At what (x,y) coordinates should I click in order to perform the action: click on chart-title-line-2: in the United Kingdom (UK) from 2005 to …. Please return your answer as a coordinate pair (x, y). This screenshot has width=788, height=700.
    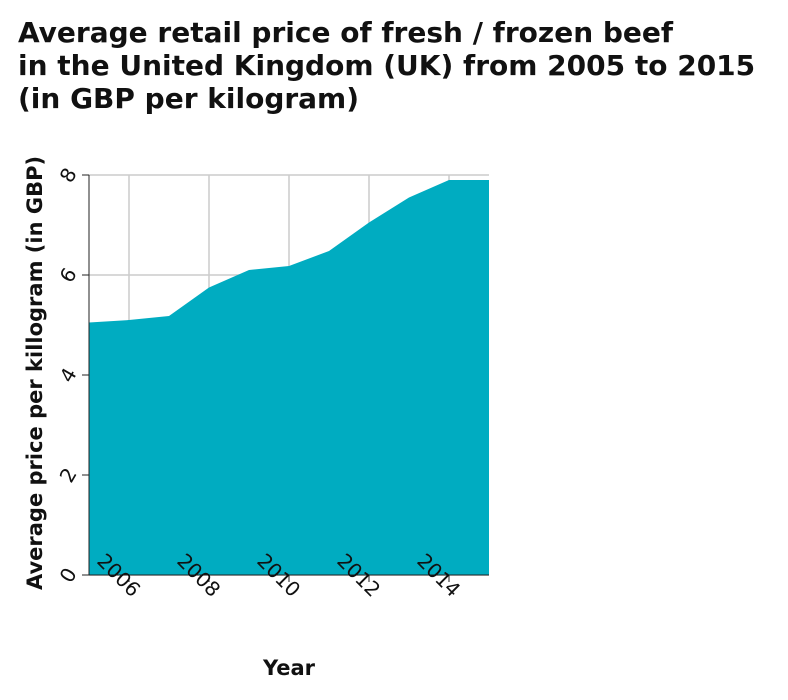
    Looking at the image, I should click on (387, 65).